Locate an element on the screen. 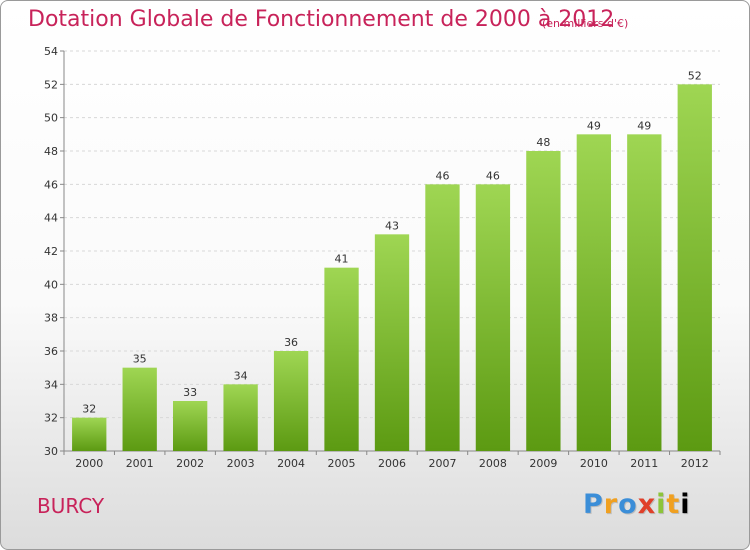  x-tick-label: 2012 is located at coordinates (695, 463).